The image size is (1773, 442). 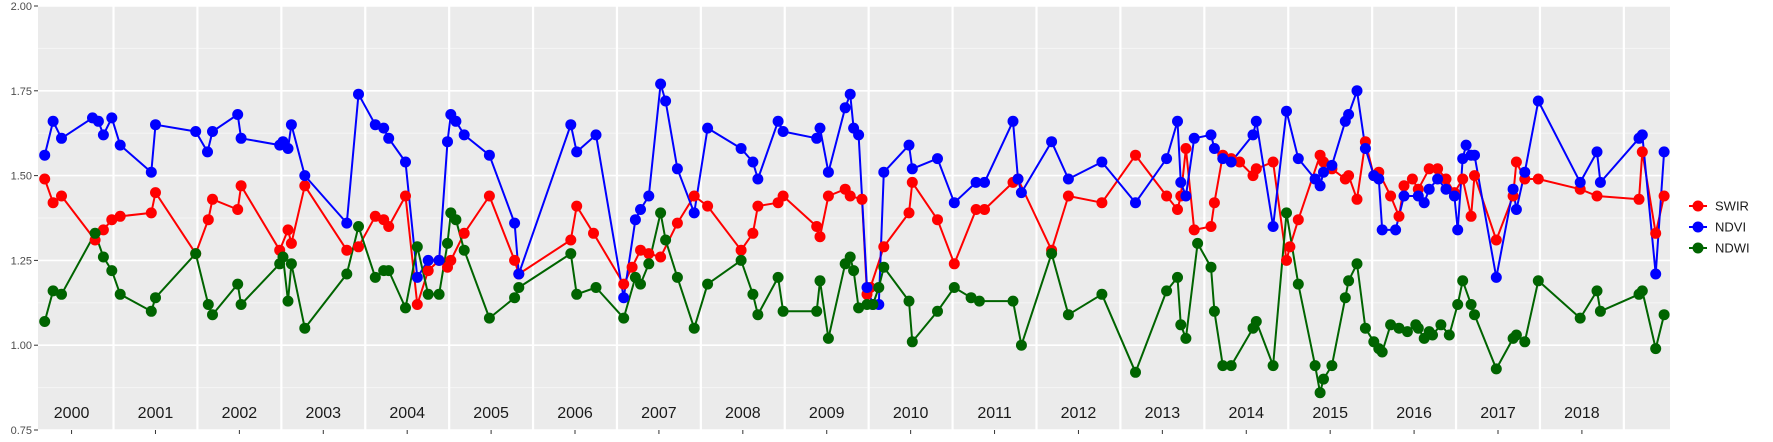 I want to click on year-label: 2008, so click(x=743, y=413).